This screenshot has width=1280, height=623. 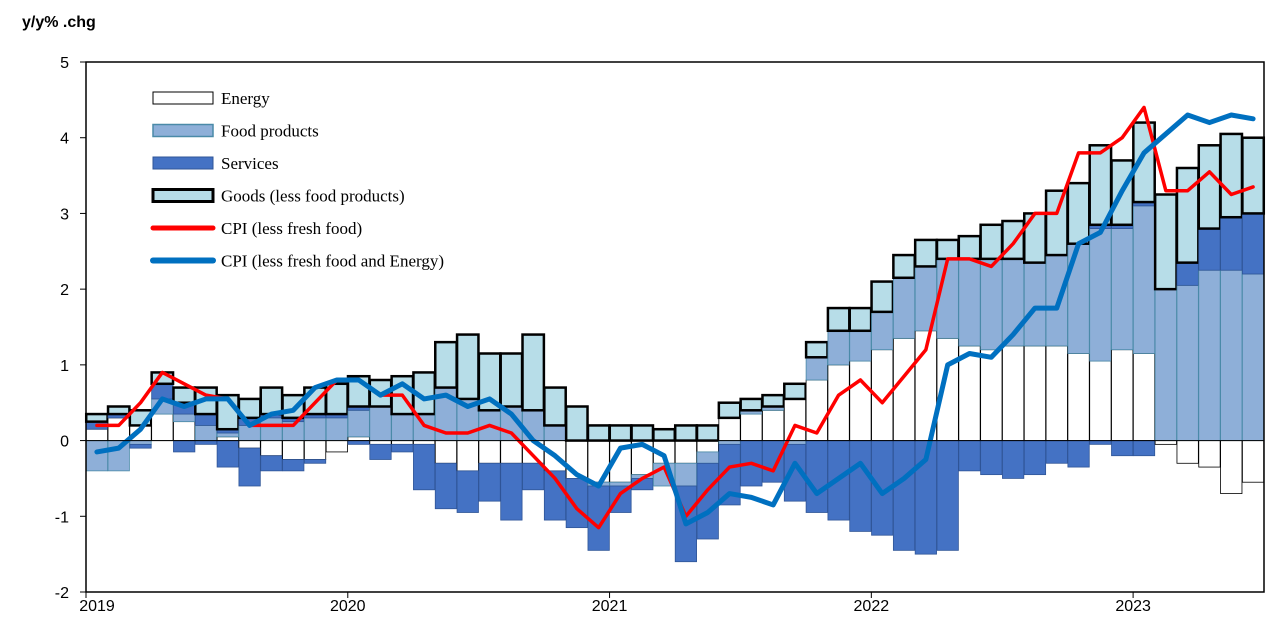 I want to click on y-tick-label: 0, so click(x=64, y=442).